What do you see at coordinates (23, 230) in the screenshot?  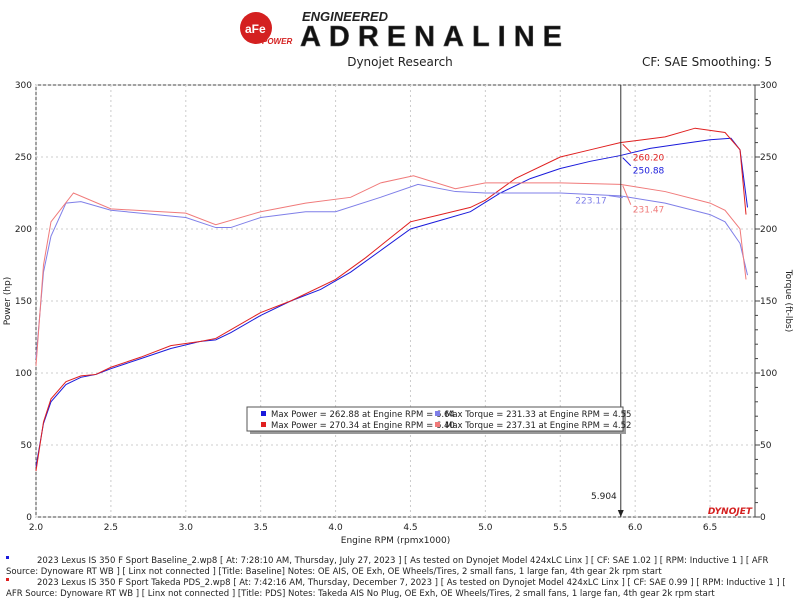 I see `y-tick-label: 200` at bounding box center [23, 230].